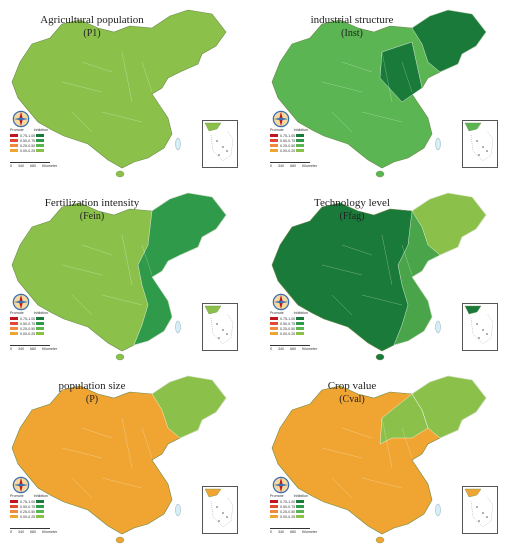  What do you see at coordinates (119, 89) in the screenshot?
I see `country-fill` at bounding box center [119, 89].